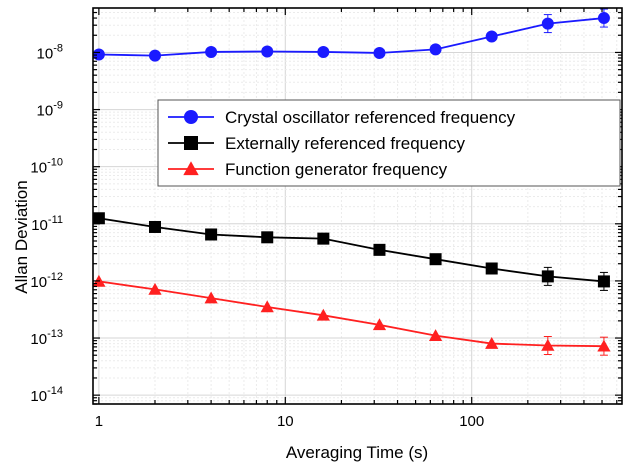 This screenshot has height=468, width=636. What do you see at coordinates (357, 452) in the screenshot?
I see `x-axis-title: Averaging Time (s)` at bounding box center [357, 452].